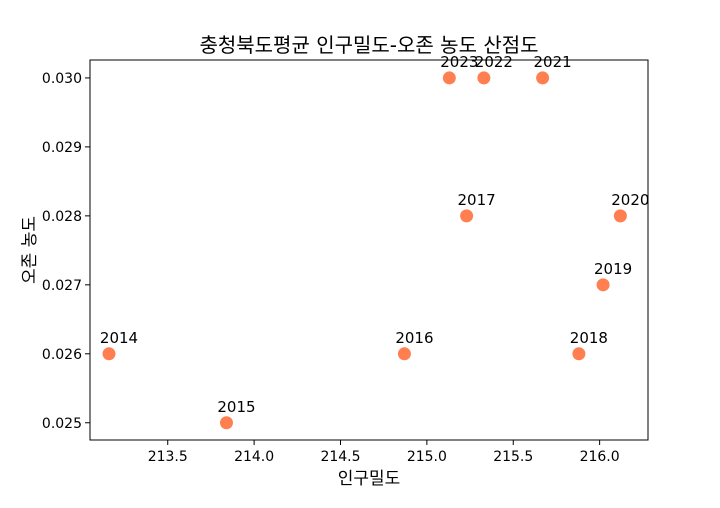 This screenshot has width=720, height=508. I want to click on x-axis: 213.5 214.0 214.5 215.0 215.5 216.0, so click(384, 452).